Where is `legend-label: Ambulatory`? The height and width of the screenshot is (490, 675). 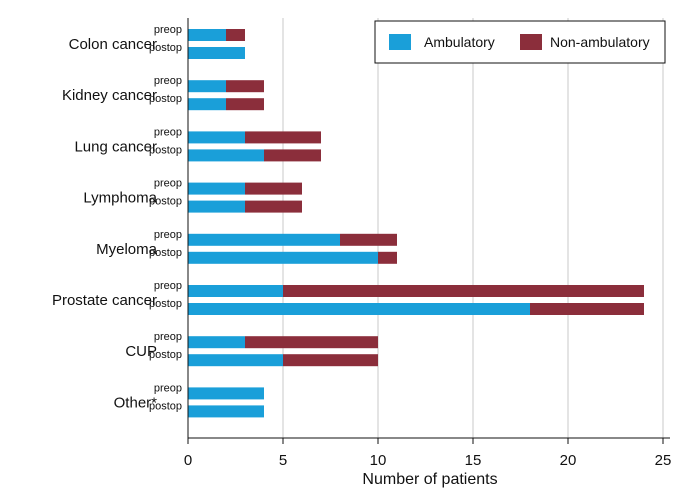
legend-label: Ambulatory is located at coordinates (459, 42).